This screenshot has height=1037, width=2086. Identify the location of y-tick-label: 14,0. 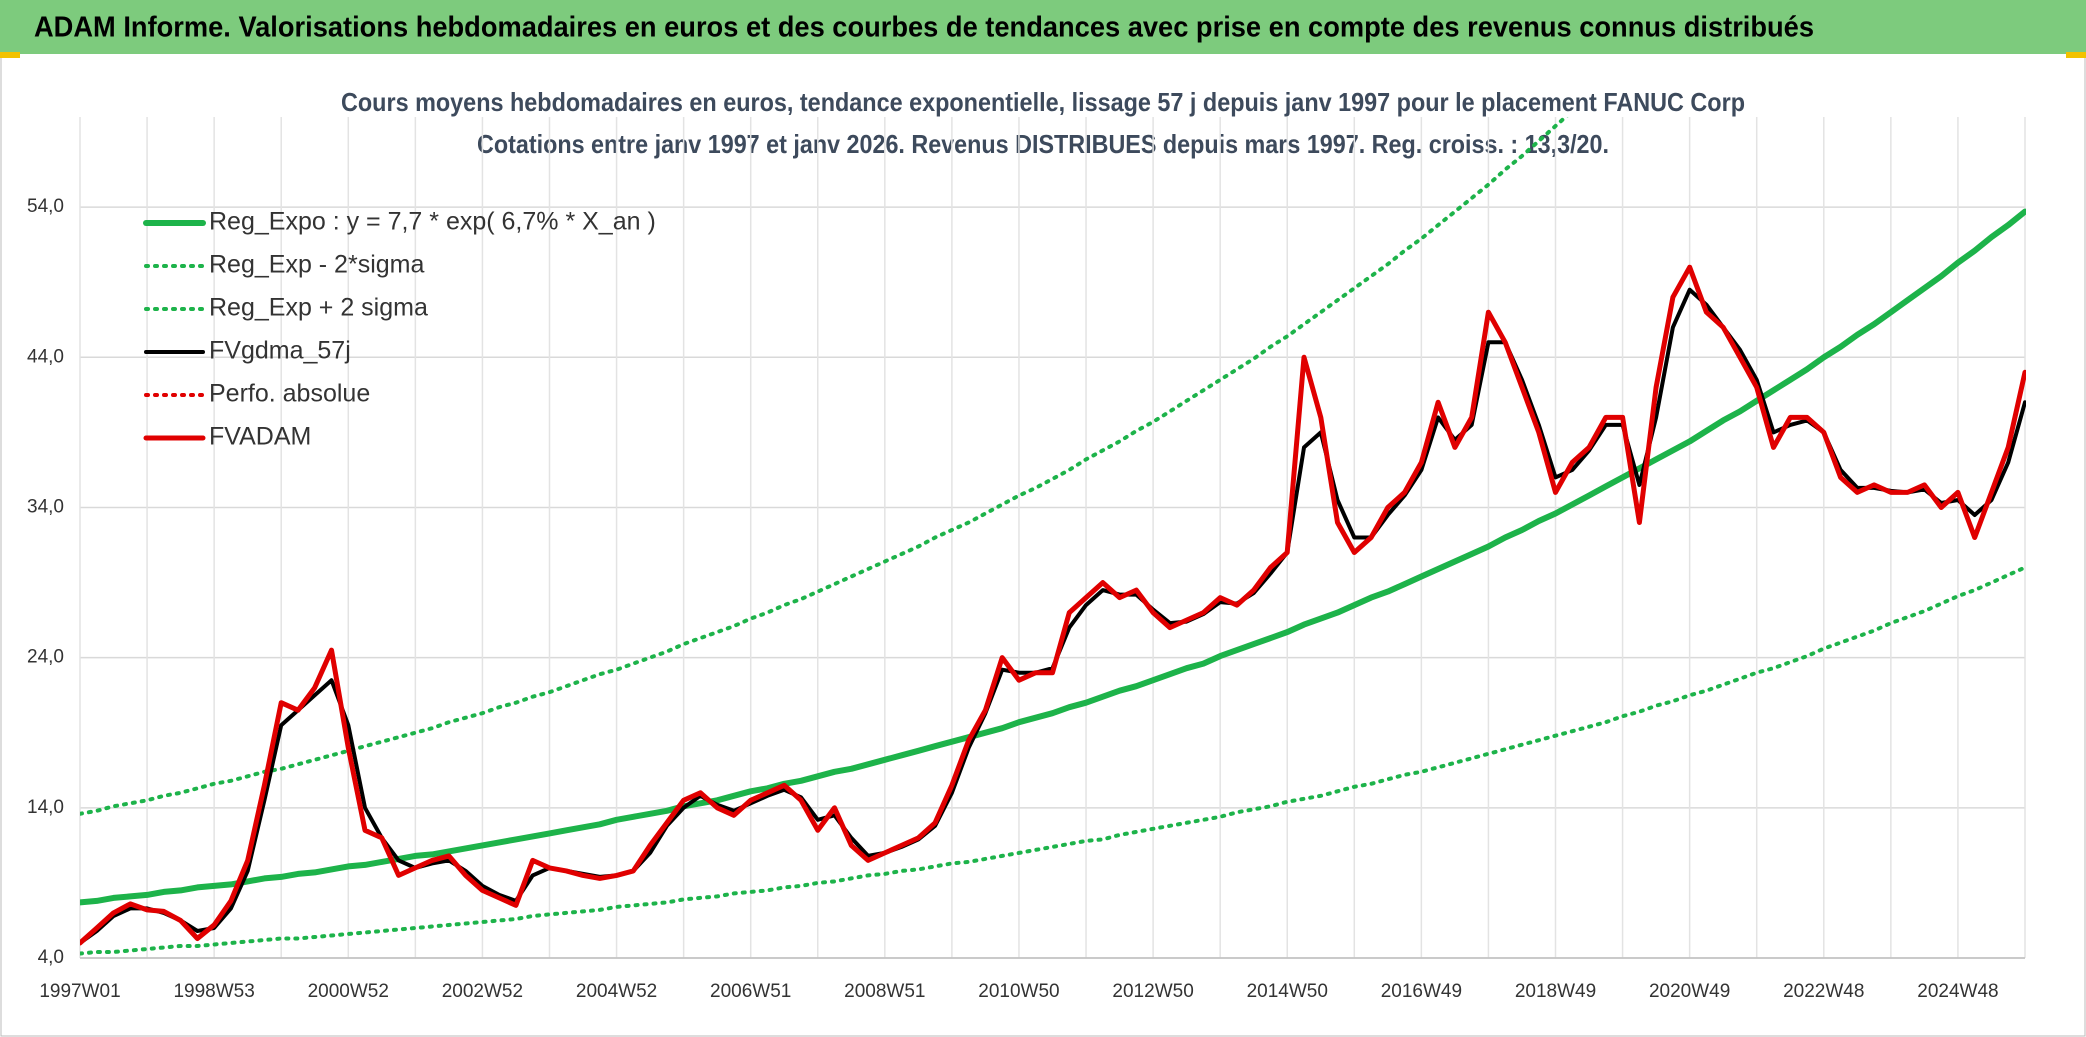
(45, 807).